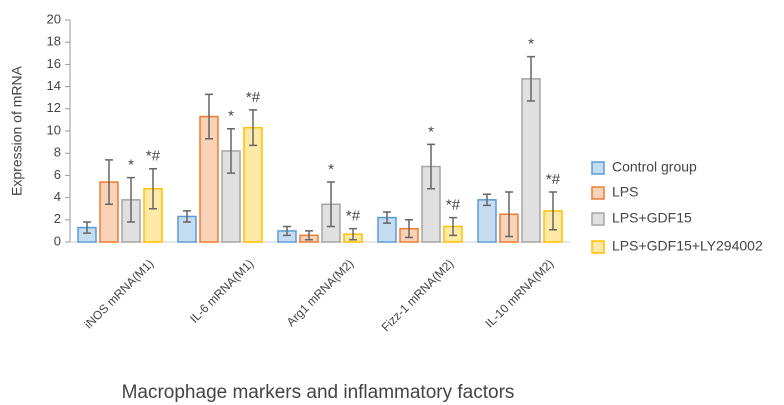 Image resolution: width=784 pixels, height=405 pixels. What do you see at coordinates (118, 293) in the screenshot?
I see `x-tick-label: iNOS mRNA(M1)` at bounding box center [118, 293].